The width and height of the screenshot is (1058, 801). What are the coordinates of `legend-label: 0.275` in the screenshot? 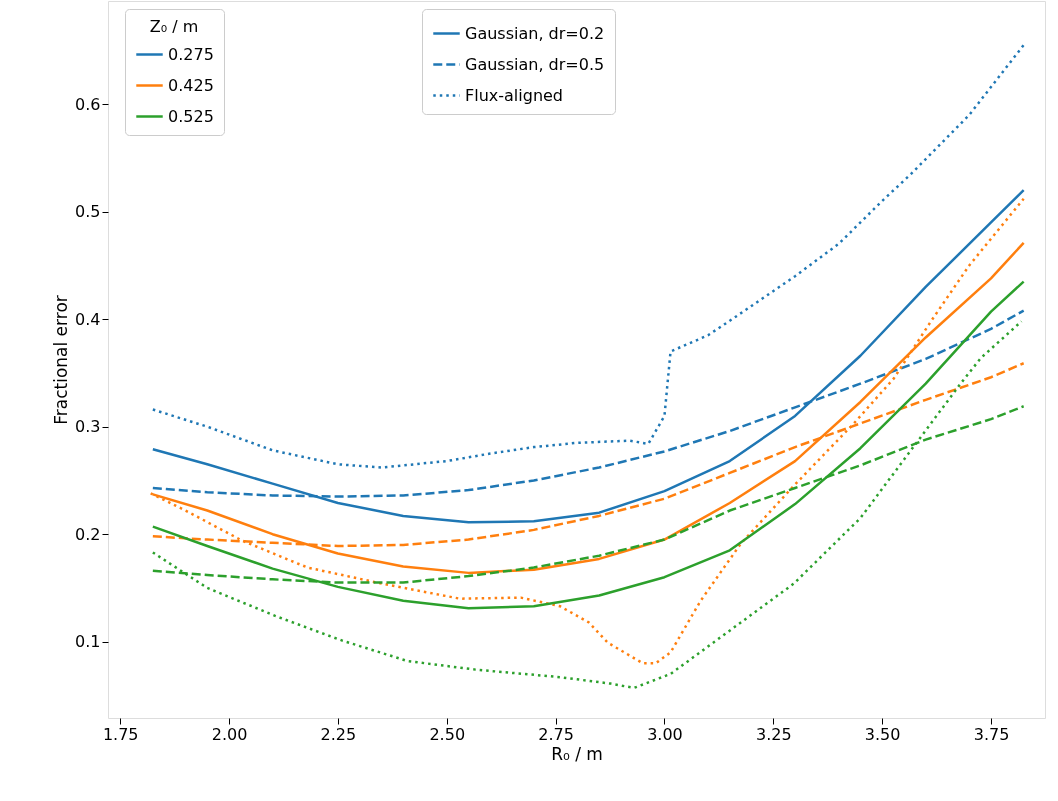 It's located at (191, 54).